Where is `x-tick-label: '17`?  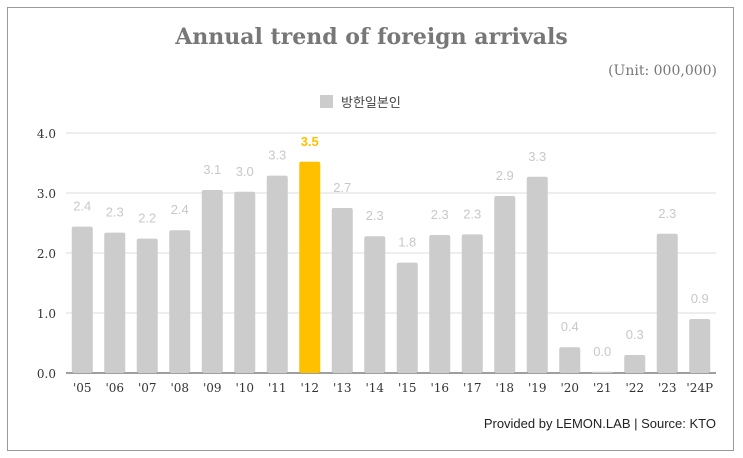
x-tick-label: '17 is located at coordinates (472, 388).